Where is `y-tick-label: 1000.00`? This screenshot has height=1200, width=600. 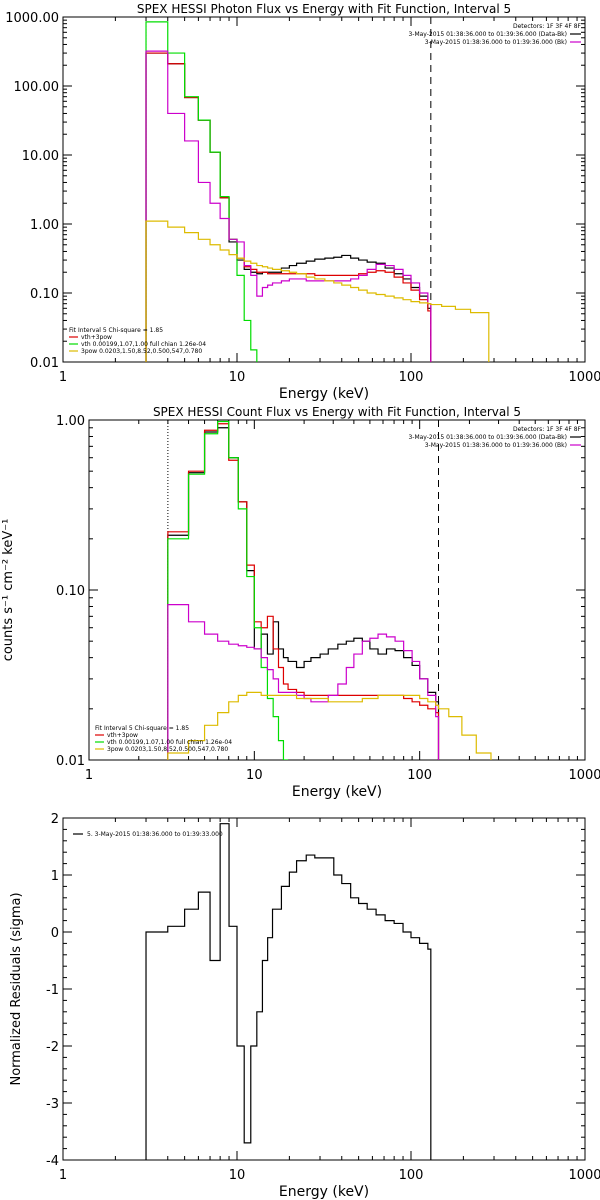 y-tick-label: 1000.00 is located at coordinates (32, 18).